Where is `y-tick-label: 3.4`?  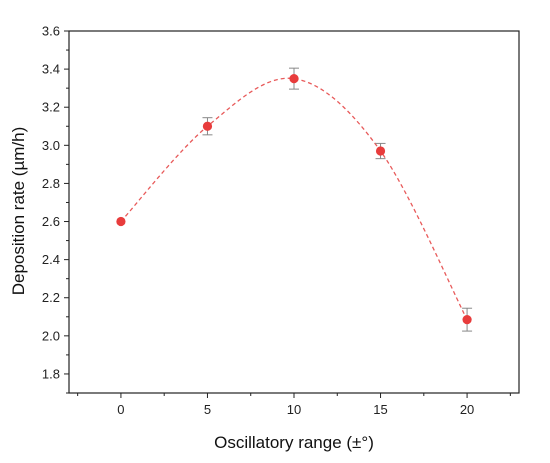
y-tick-label: 3.4 is located at coordinates (51, 69).